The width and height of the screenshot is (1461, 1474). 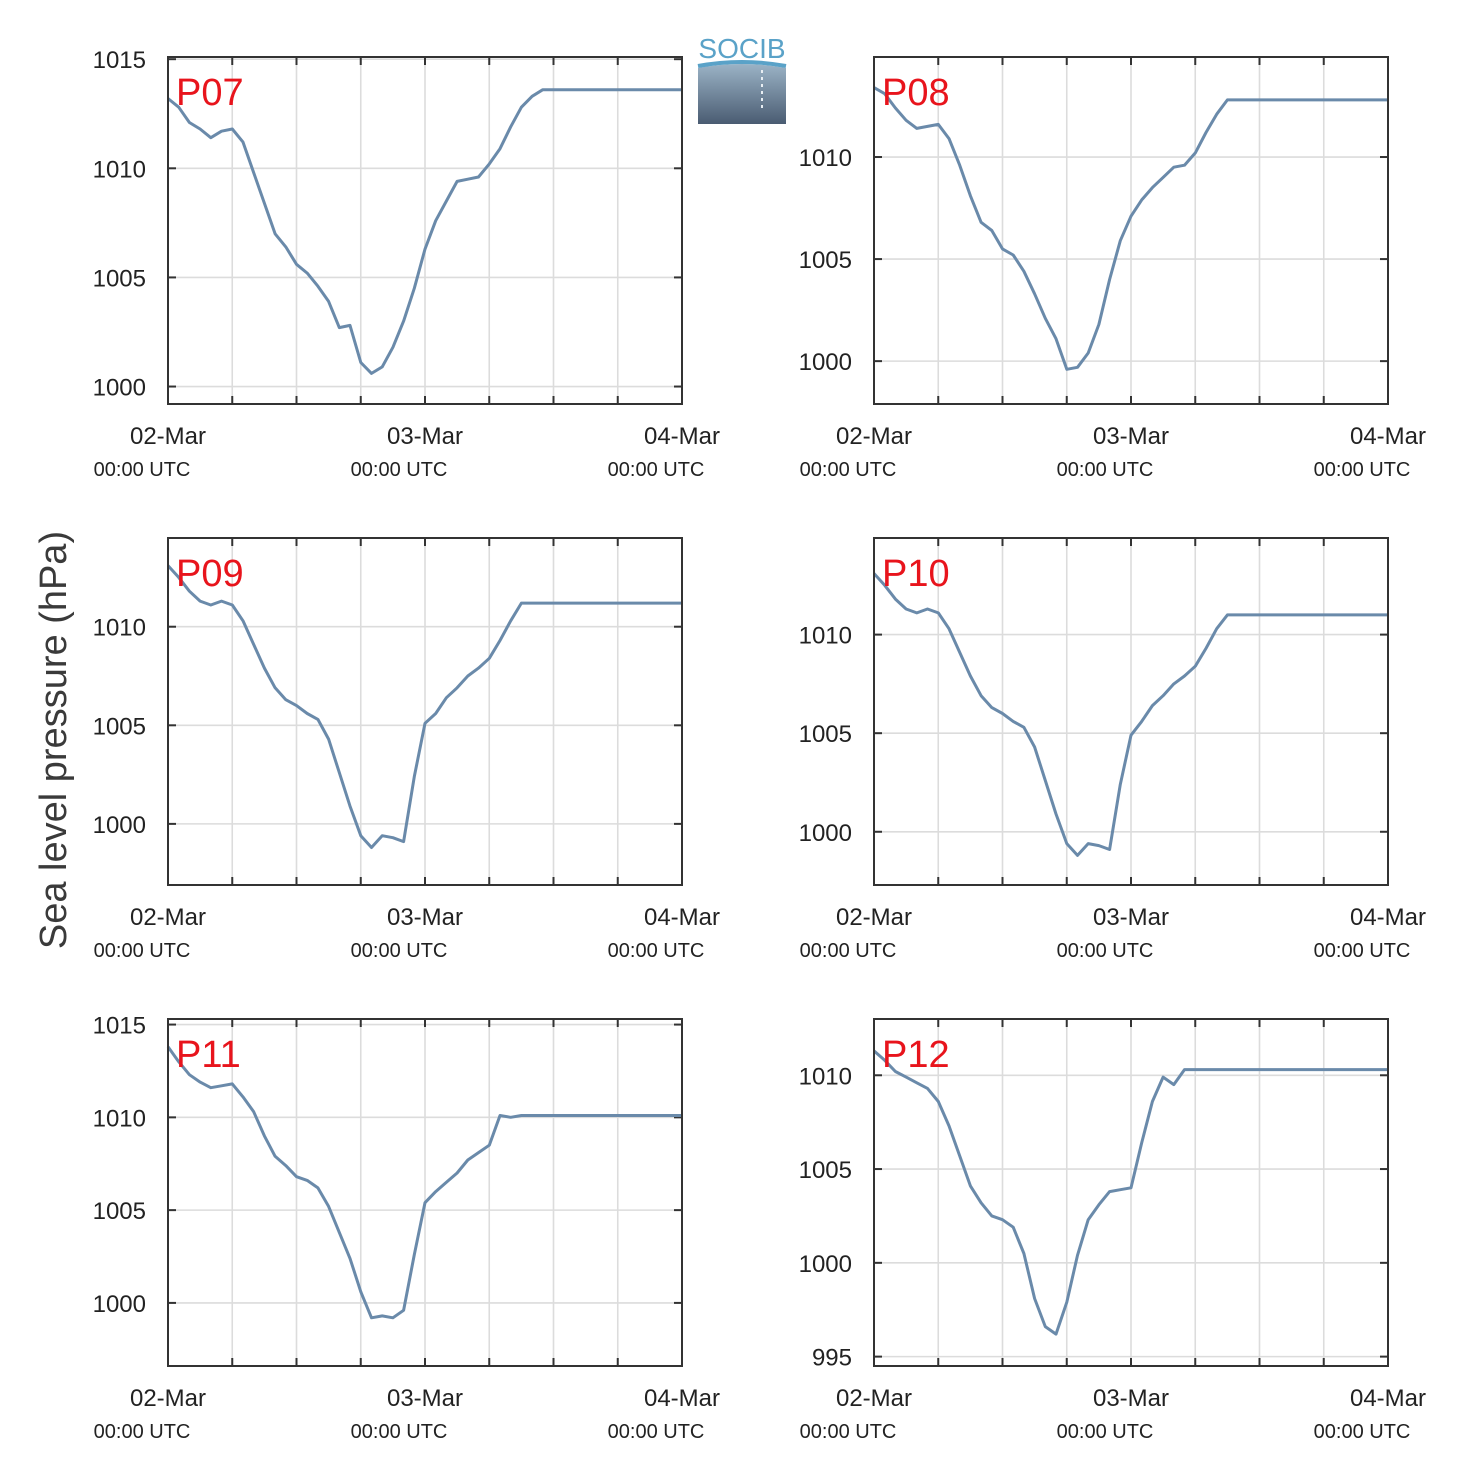 What do you see at coordinates (210, 93) in the screenshot?
I see `panel-label: P07` at bounding box center [210, 93].